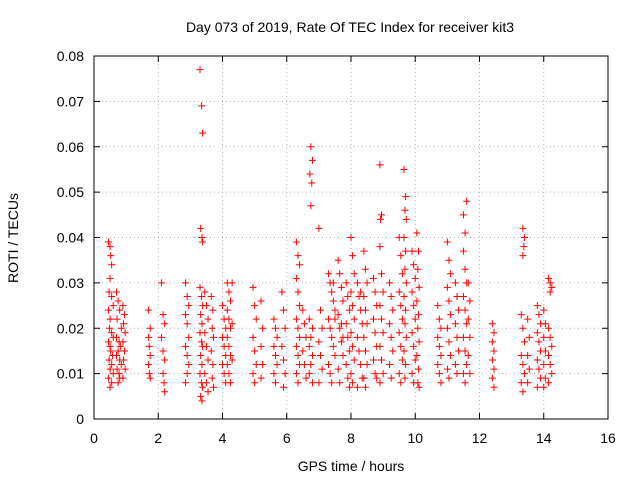 Image resolution: width=640 pixels, height=480 pixels. I want to click on x-tick-label: 10, so click(415, 438).